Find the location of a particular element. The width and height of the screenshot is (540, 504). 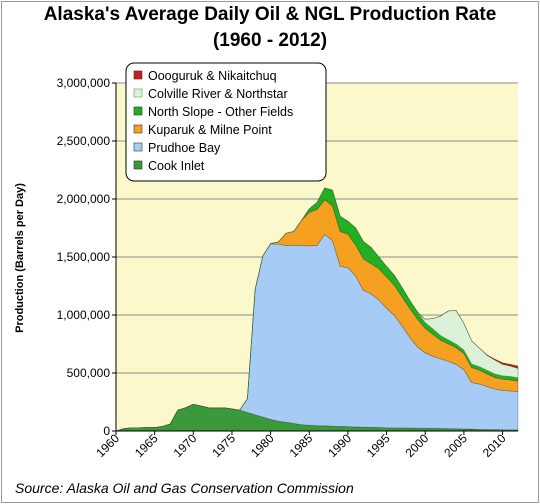

legend-label-prudhoe-bay: Prudhoe Bay is located at coordinates (184, 148).